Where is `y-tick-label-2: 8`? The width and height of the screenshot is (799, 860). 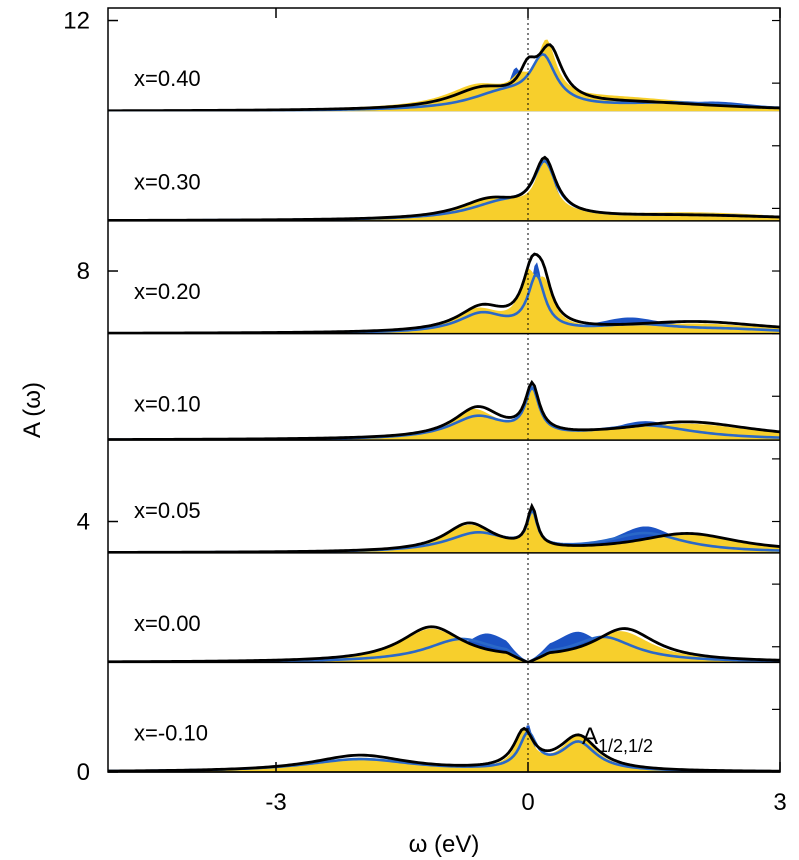 y-tick-label-2: 8 is located at coordinates (83, 271).